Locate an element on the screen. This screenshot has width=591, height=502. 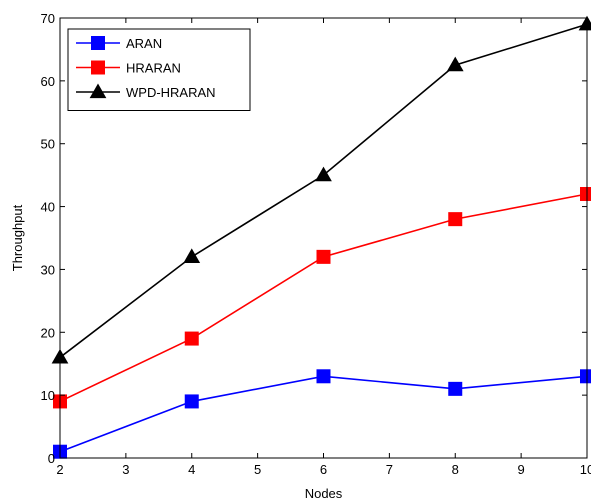
legend-label: ARAN is located at coordinates (144, 43).